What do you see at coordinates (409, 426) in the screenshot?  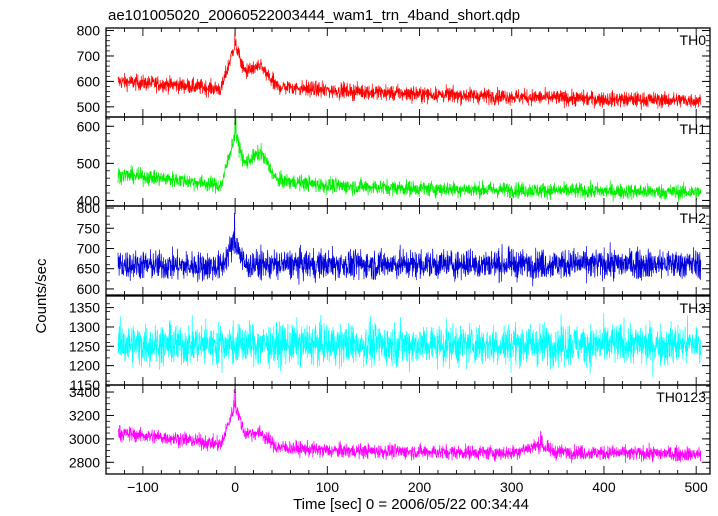 I see `series-line-th0123` at bounding box center [409, 426].